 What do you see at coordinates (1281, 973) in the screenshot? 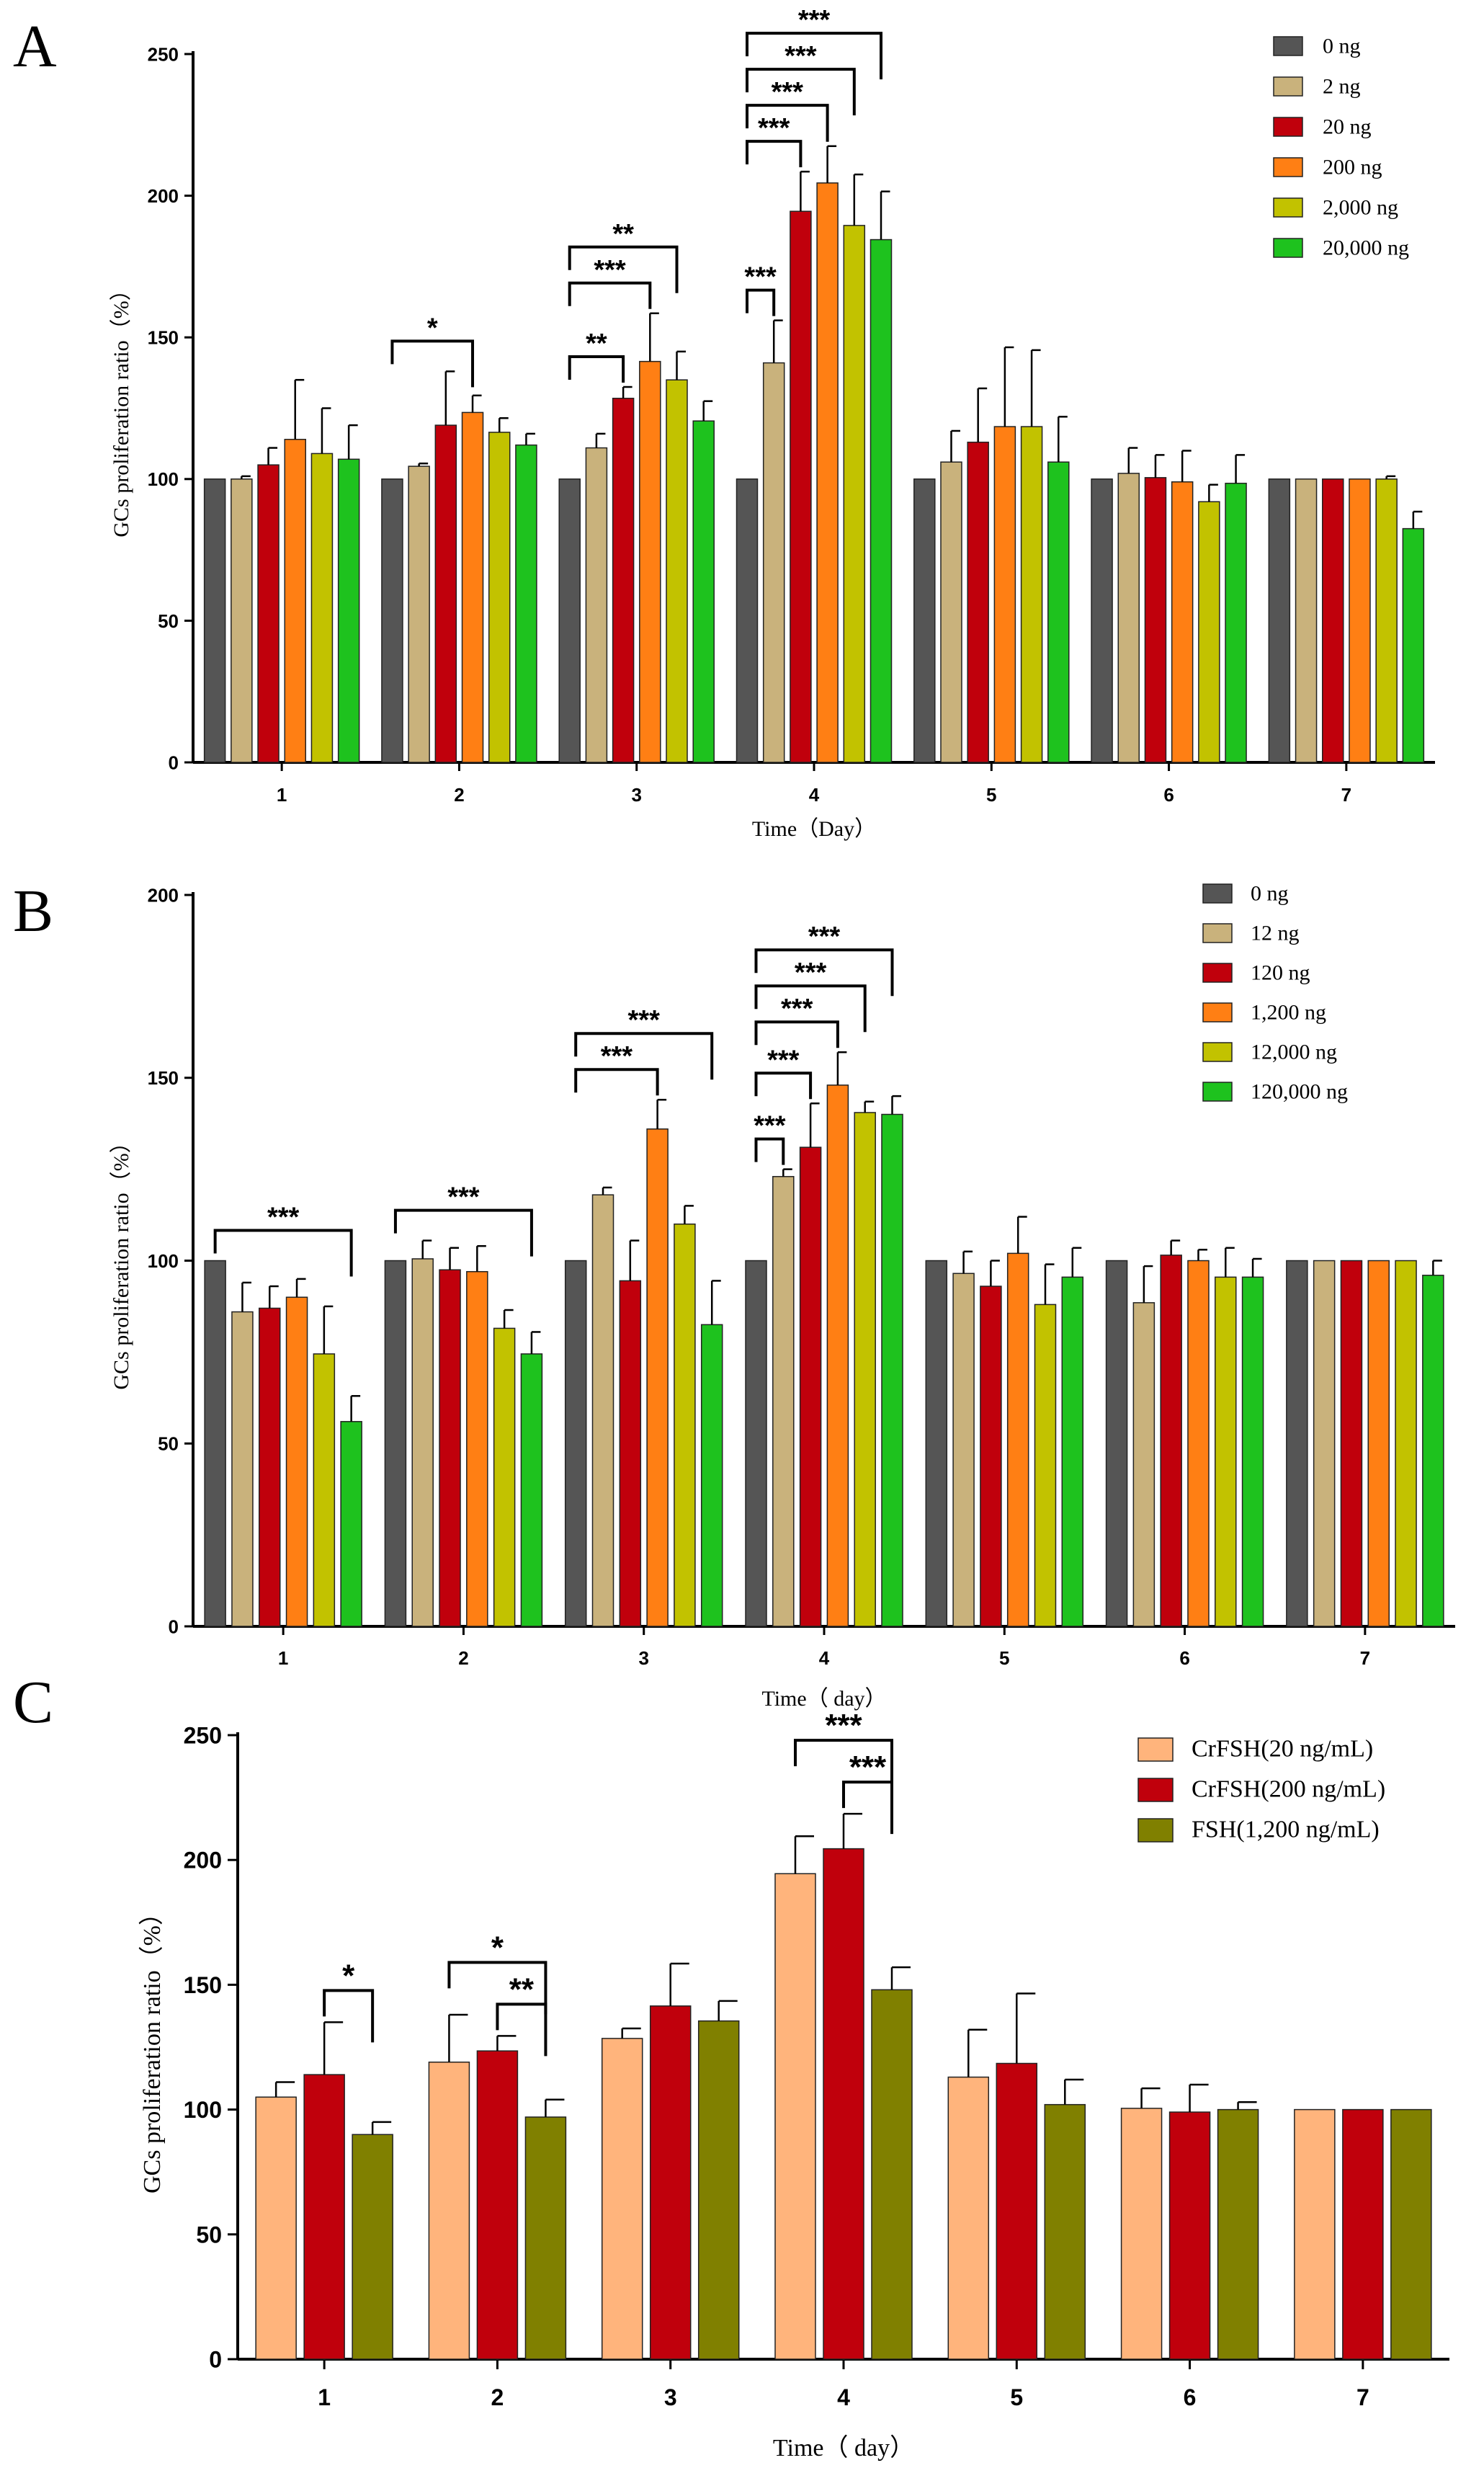
I see `legend-label: 120 ng` at bounding box center [1281, 973].